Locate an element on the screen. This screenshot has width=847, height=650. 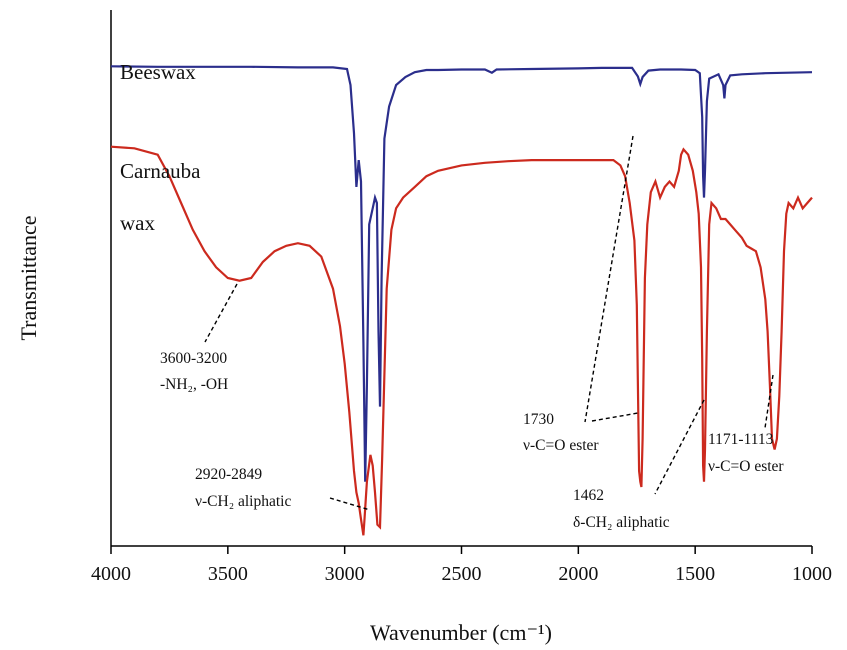
annotation-1730: 1730 ν-C=O ester is located at coordinates (561, 432).